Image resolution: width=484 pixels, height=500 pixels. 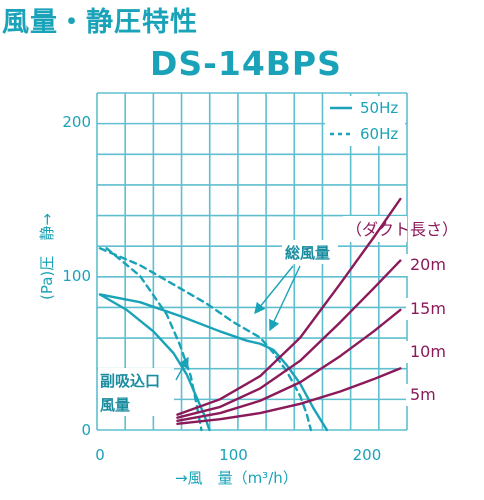 What do you see at coordinates (136, 392) in the screenshot?
I see `annotation-sub-bg` at bounding box center [136, 392].